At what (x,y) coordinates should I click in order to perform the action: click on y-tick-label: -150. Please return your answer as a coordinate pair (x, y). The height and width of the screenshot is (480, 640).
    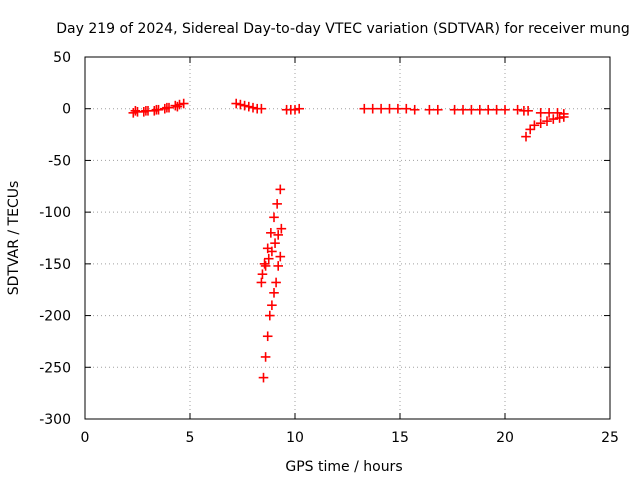
    Looking at the image, I should click on (55, 265).